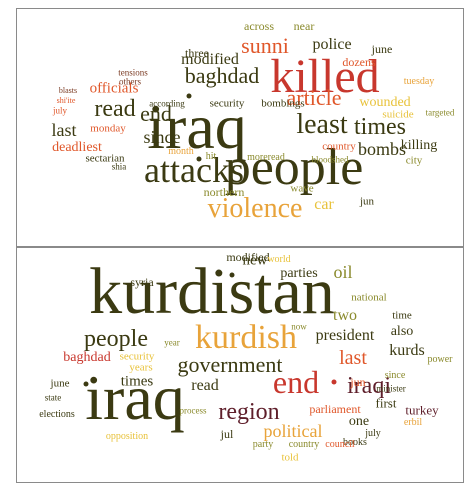 The image size is (471, 486). I want to click on cloud2-word: told, so click(290, 457).